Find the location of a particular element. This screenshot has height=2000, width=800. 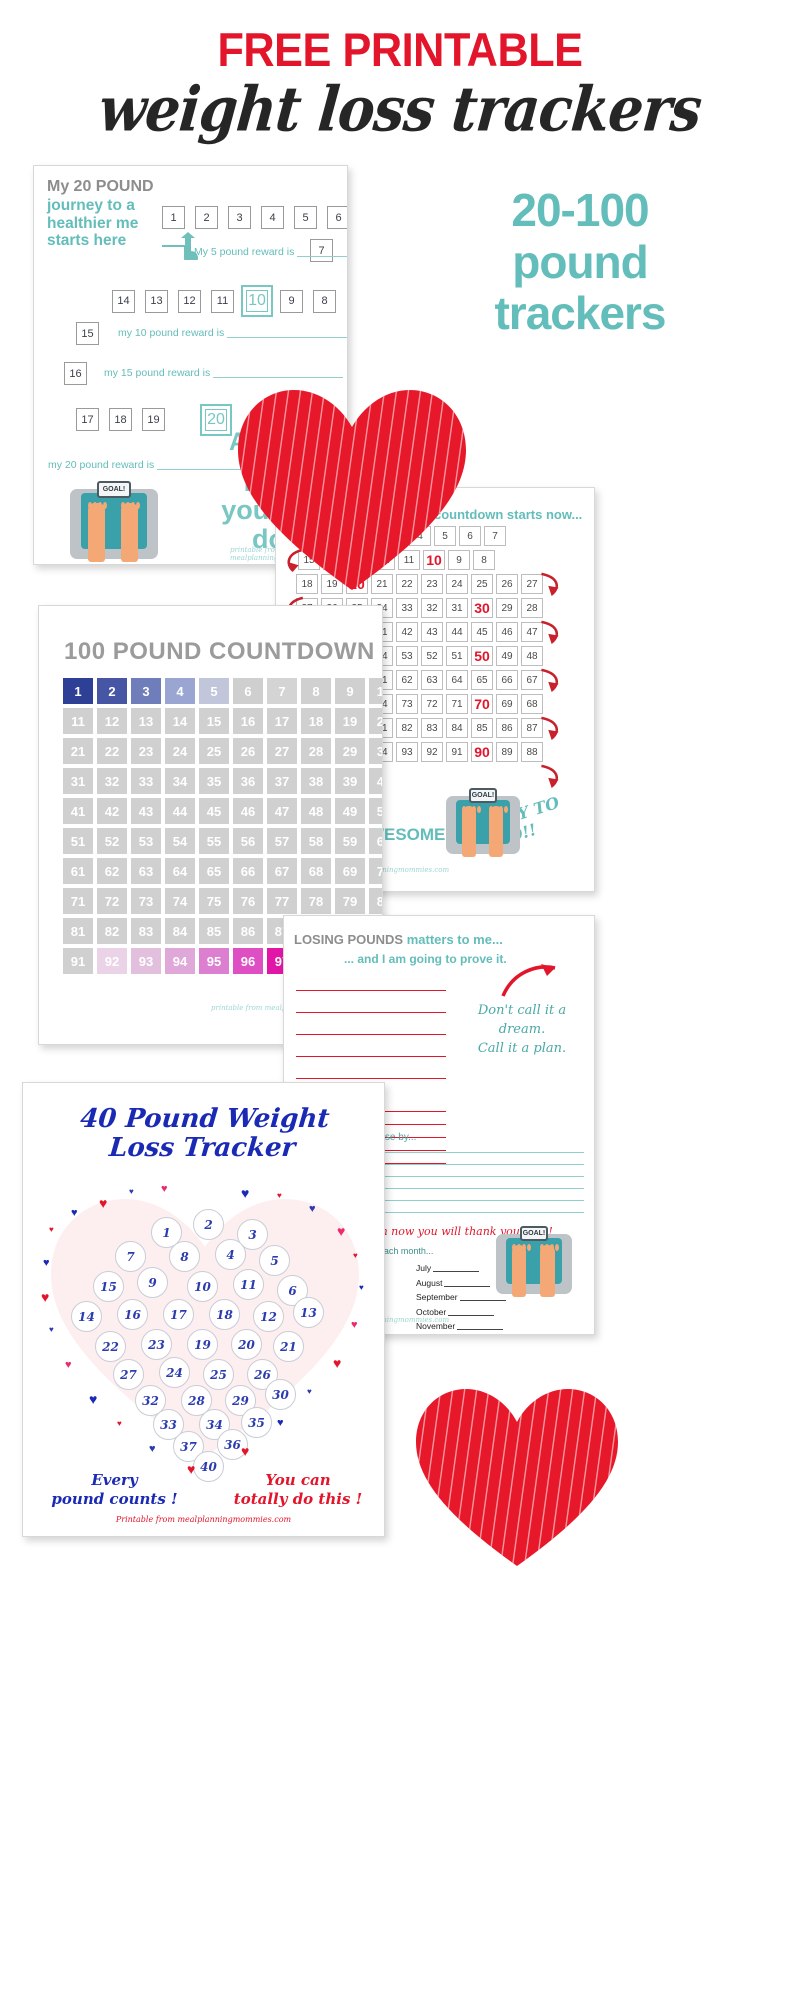

cardgrid-cell-21: 21 is located at coordinates (78, 751).